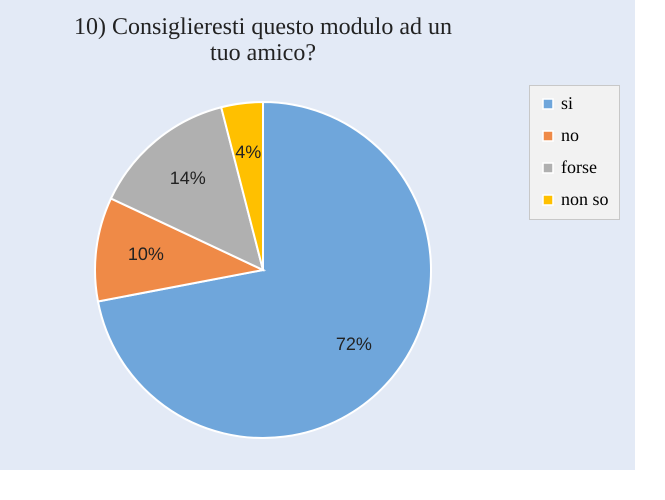 This screenshot has width=665, height=500. What do you see at coordinates (354, 344) in the screenshot?
I see `data-label: 72%` at bounding box center [354, 344].